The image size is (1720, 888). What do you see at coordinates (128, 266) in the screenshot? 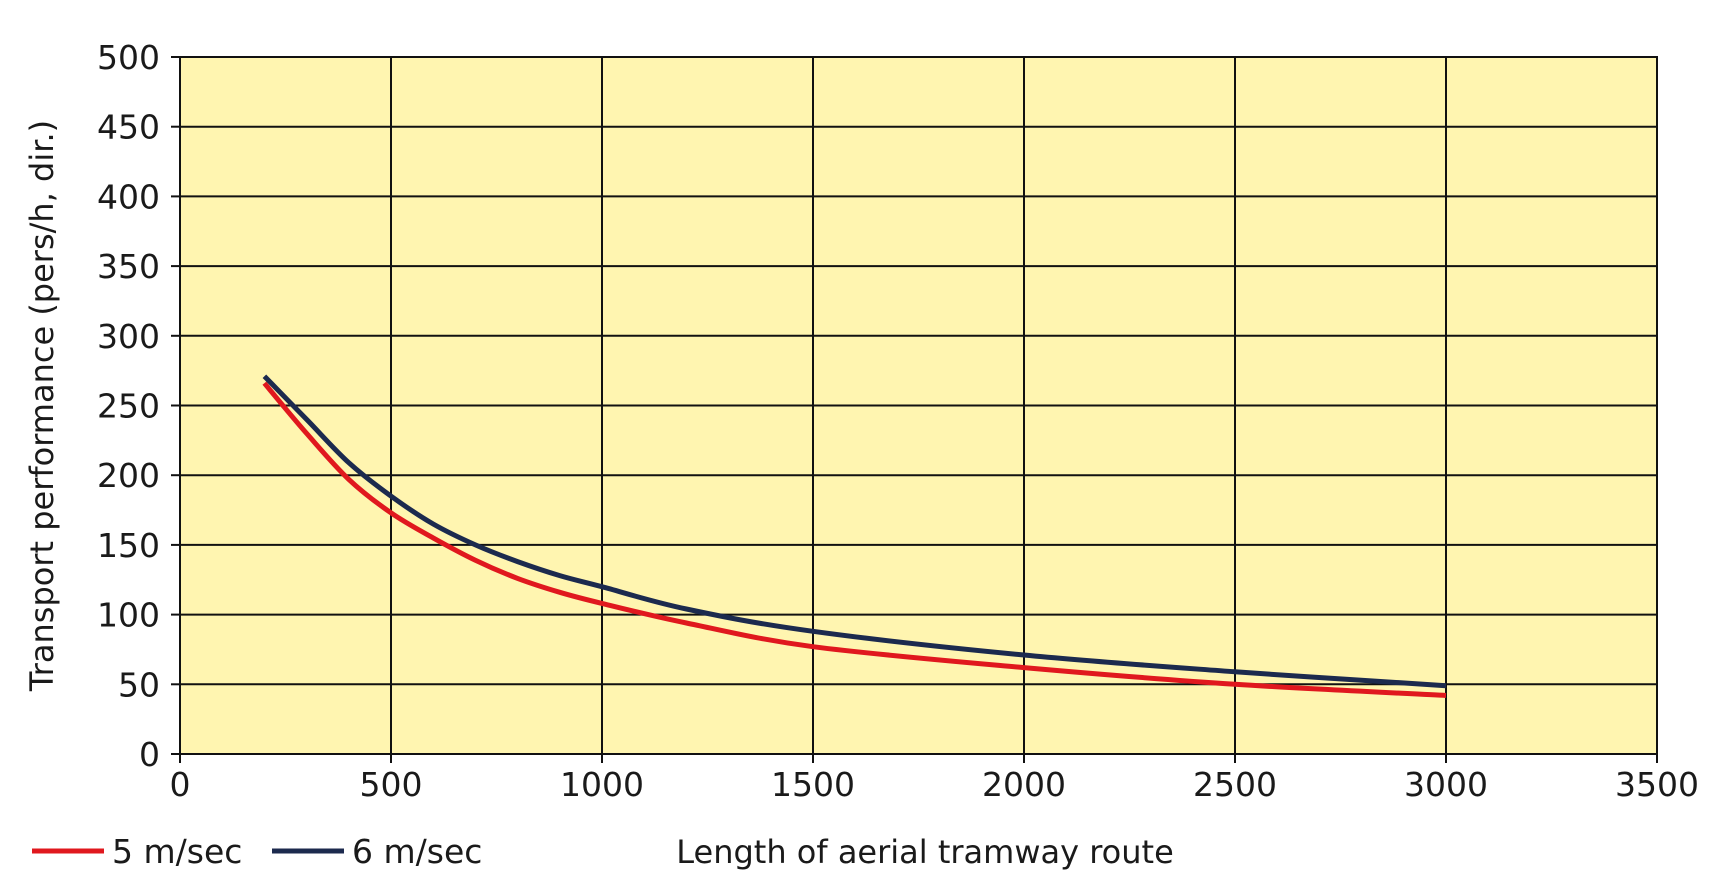
I see `y-tick-label: 350` at bounding box center [128, 266].